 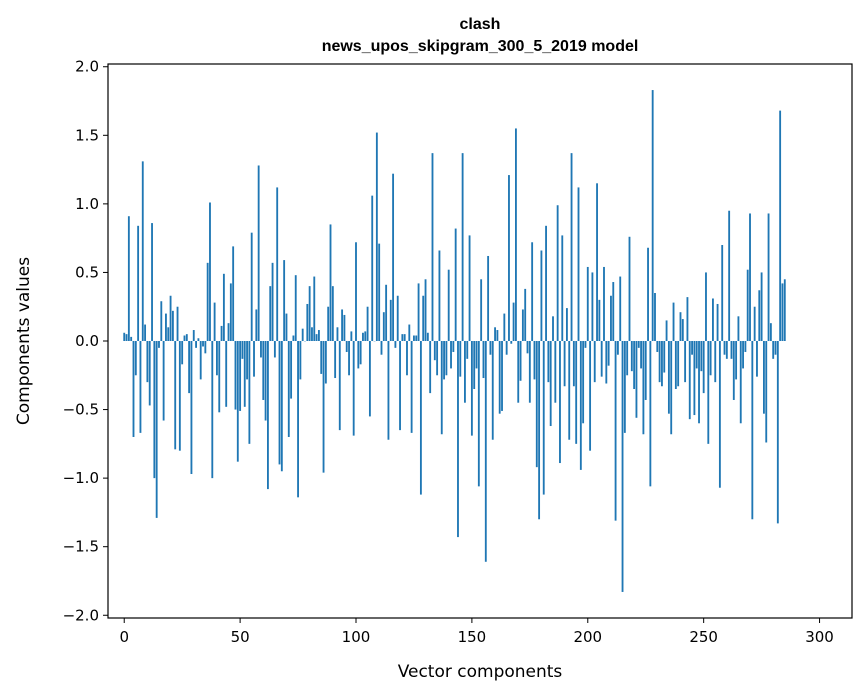 I want to click on chart-subtitle: news_upos_skipgram_300_5_2019 model, so click(x=480, y=46).